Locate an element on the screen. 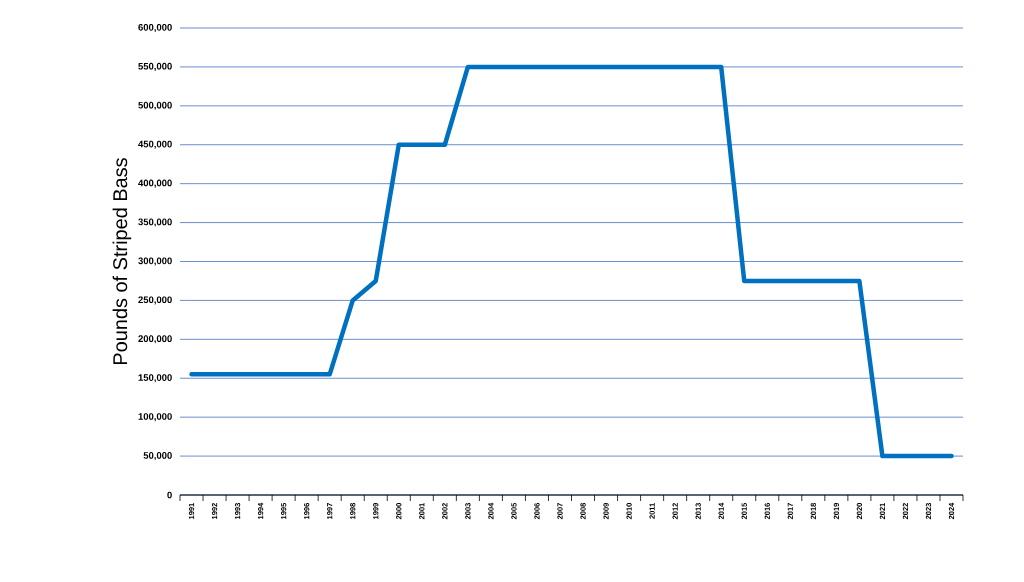 The height and width of the screenshot is (582, 1024). y-tick-label: 400,000 is located at coordinates (155, 183).